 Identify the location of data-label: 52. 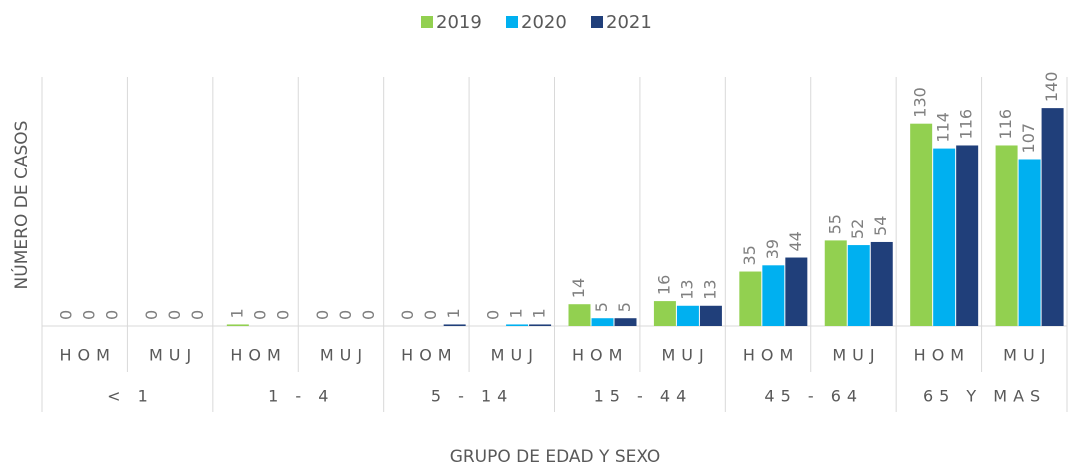
(857, 229).